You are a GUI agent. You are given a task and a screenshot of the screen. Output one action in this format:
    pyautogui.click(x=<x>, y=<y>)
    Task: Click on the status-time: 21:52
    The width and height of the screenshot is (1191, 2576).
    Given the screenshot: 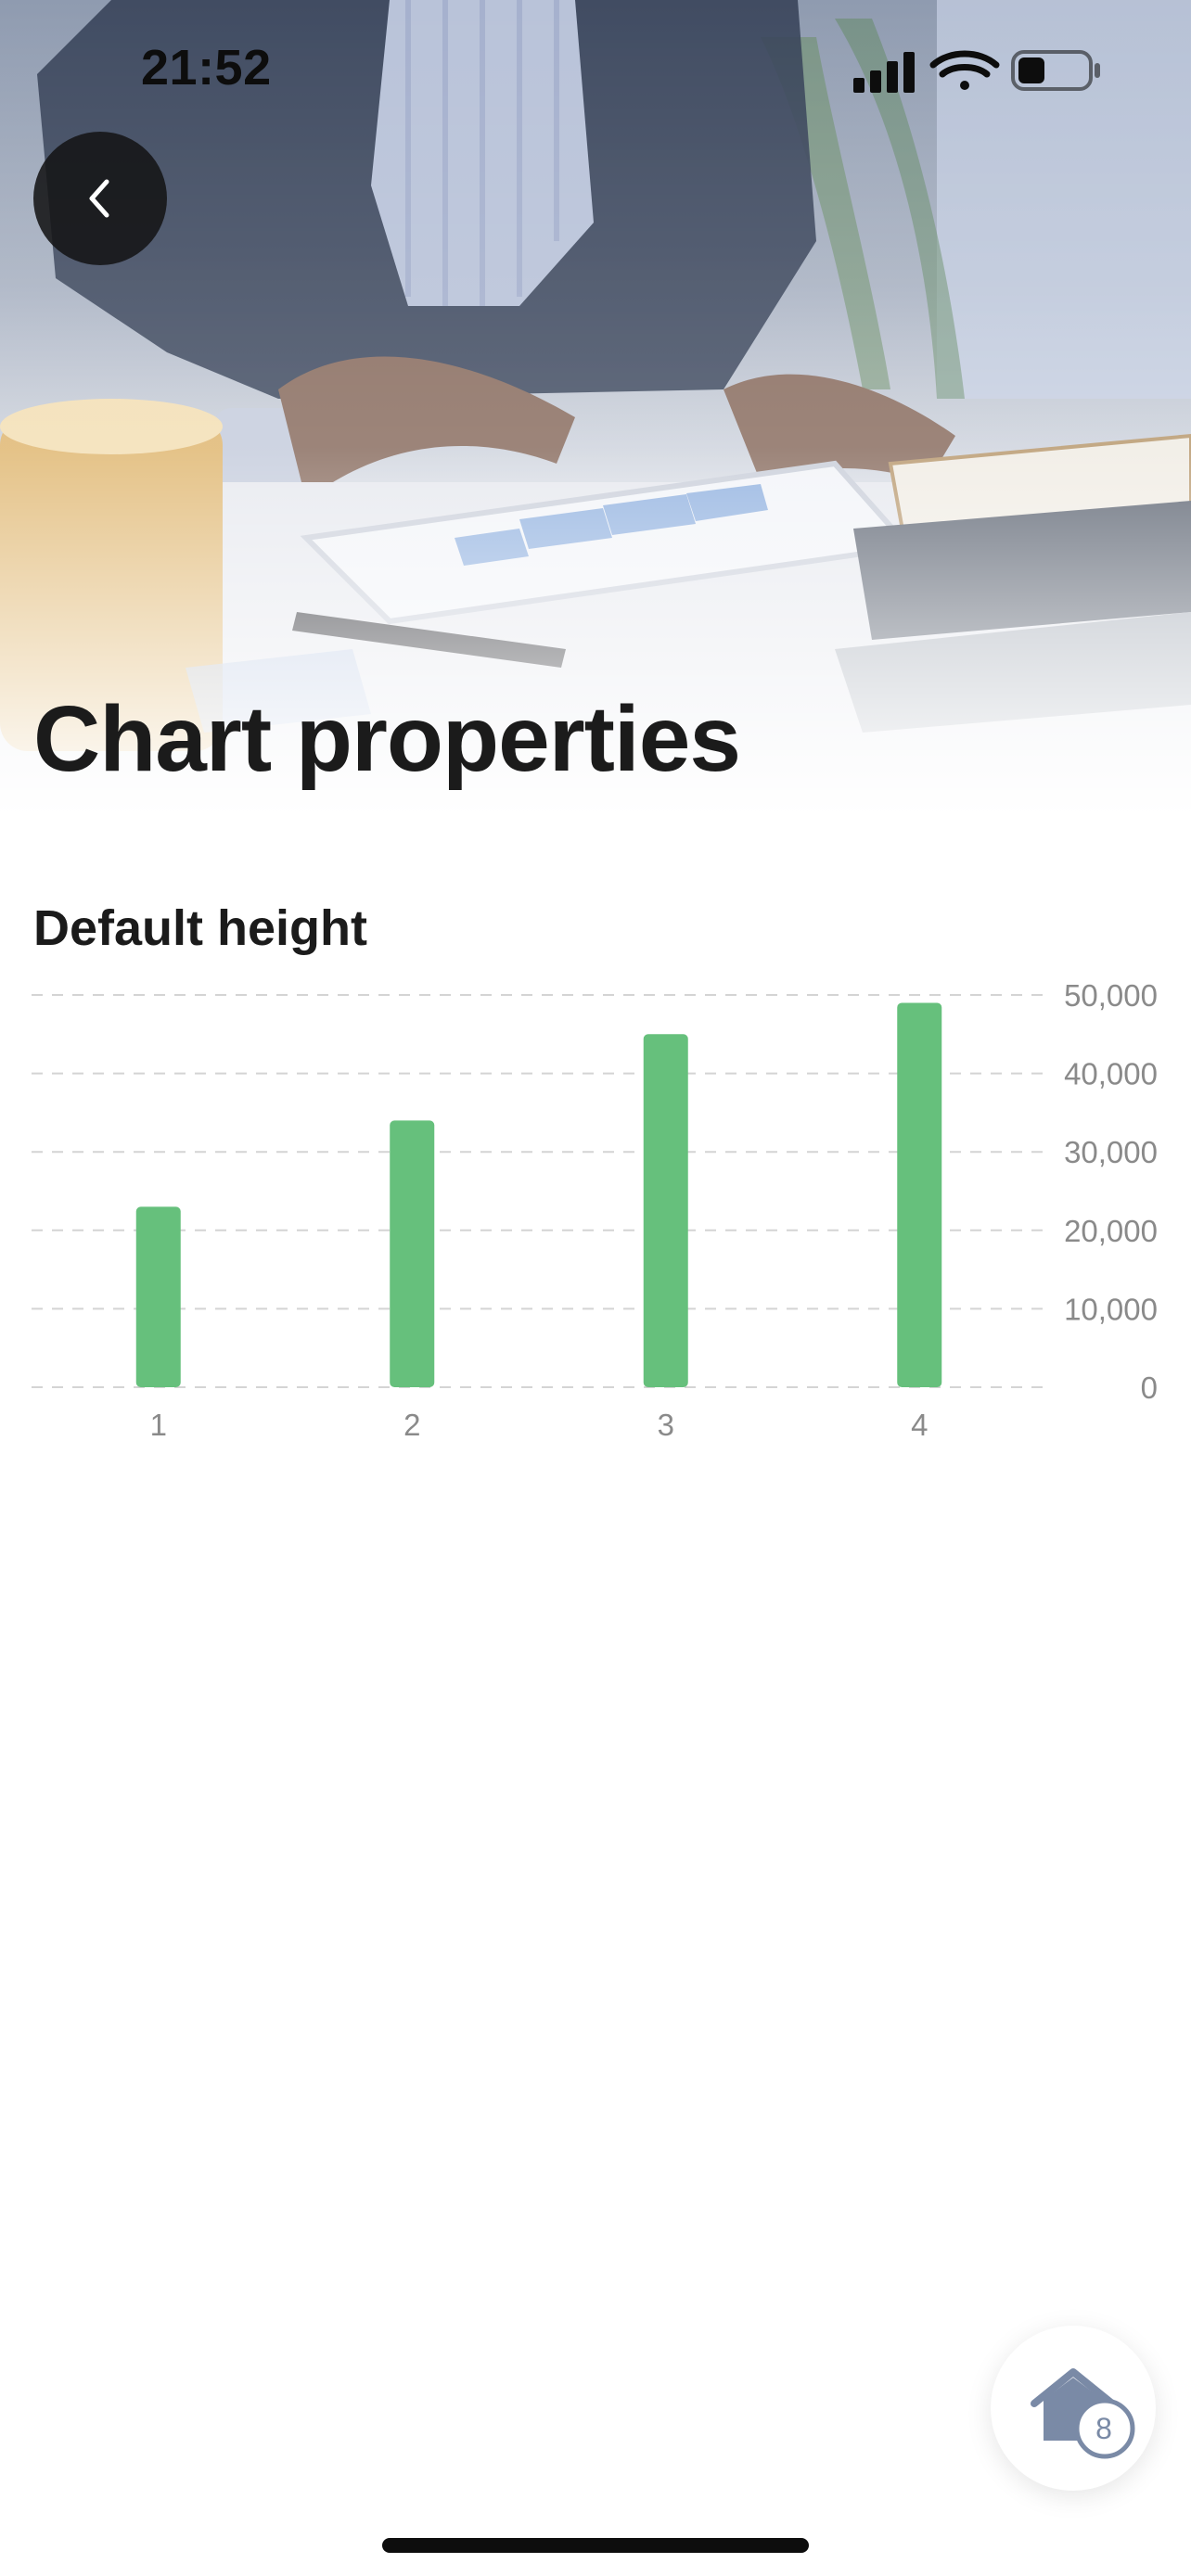 What is the action you would take?
    pyautogui.click(x=206, y=68)
    